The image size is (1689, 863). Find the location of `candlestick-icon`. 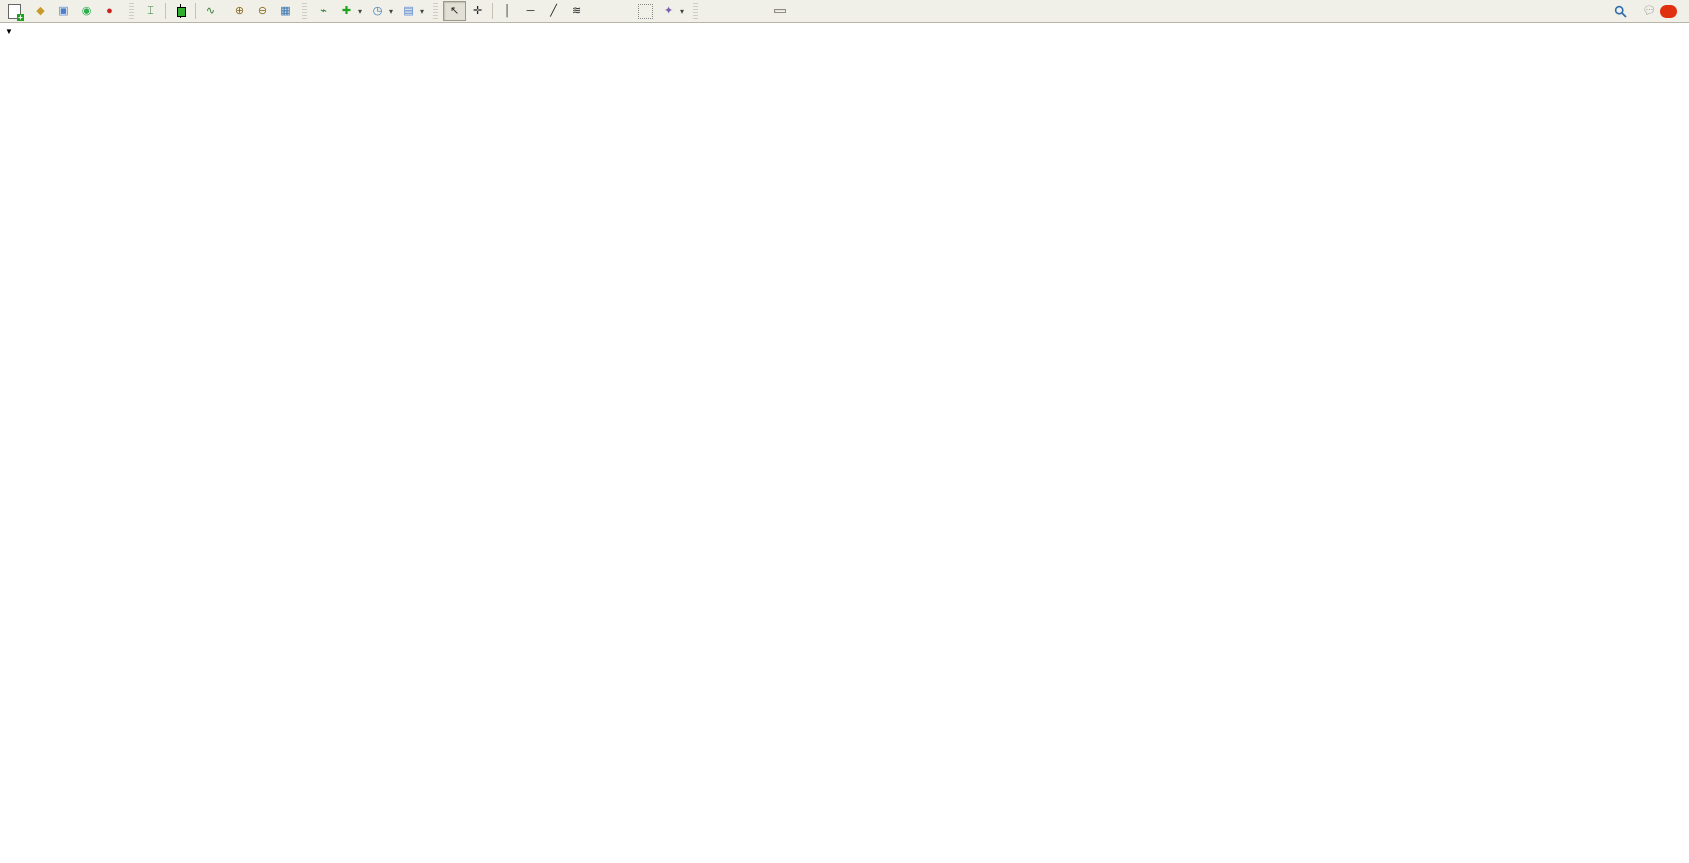

candlestick-icon is located at coordinates (180, 11).